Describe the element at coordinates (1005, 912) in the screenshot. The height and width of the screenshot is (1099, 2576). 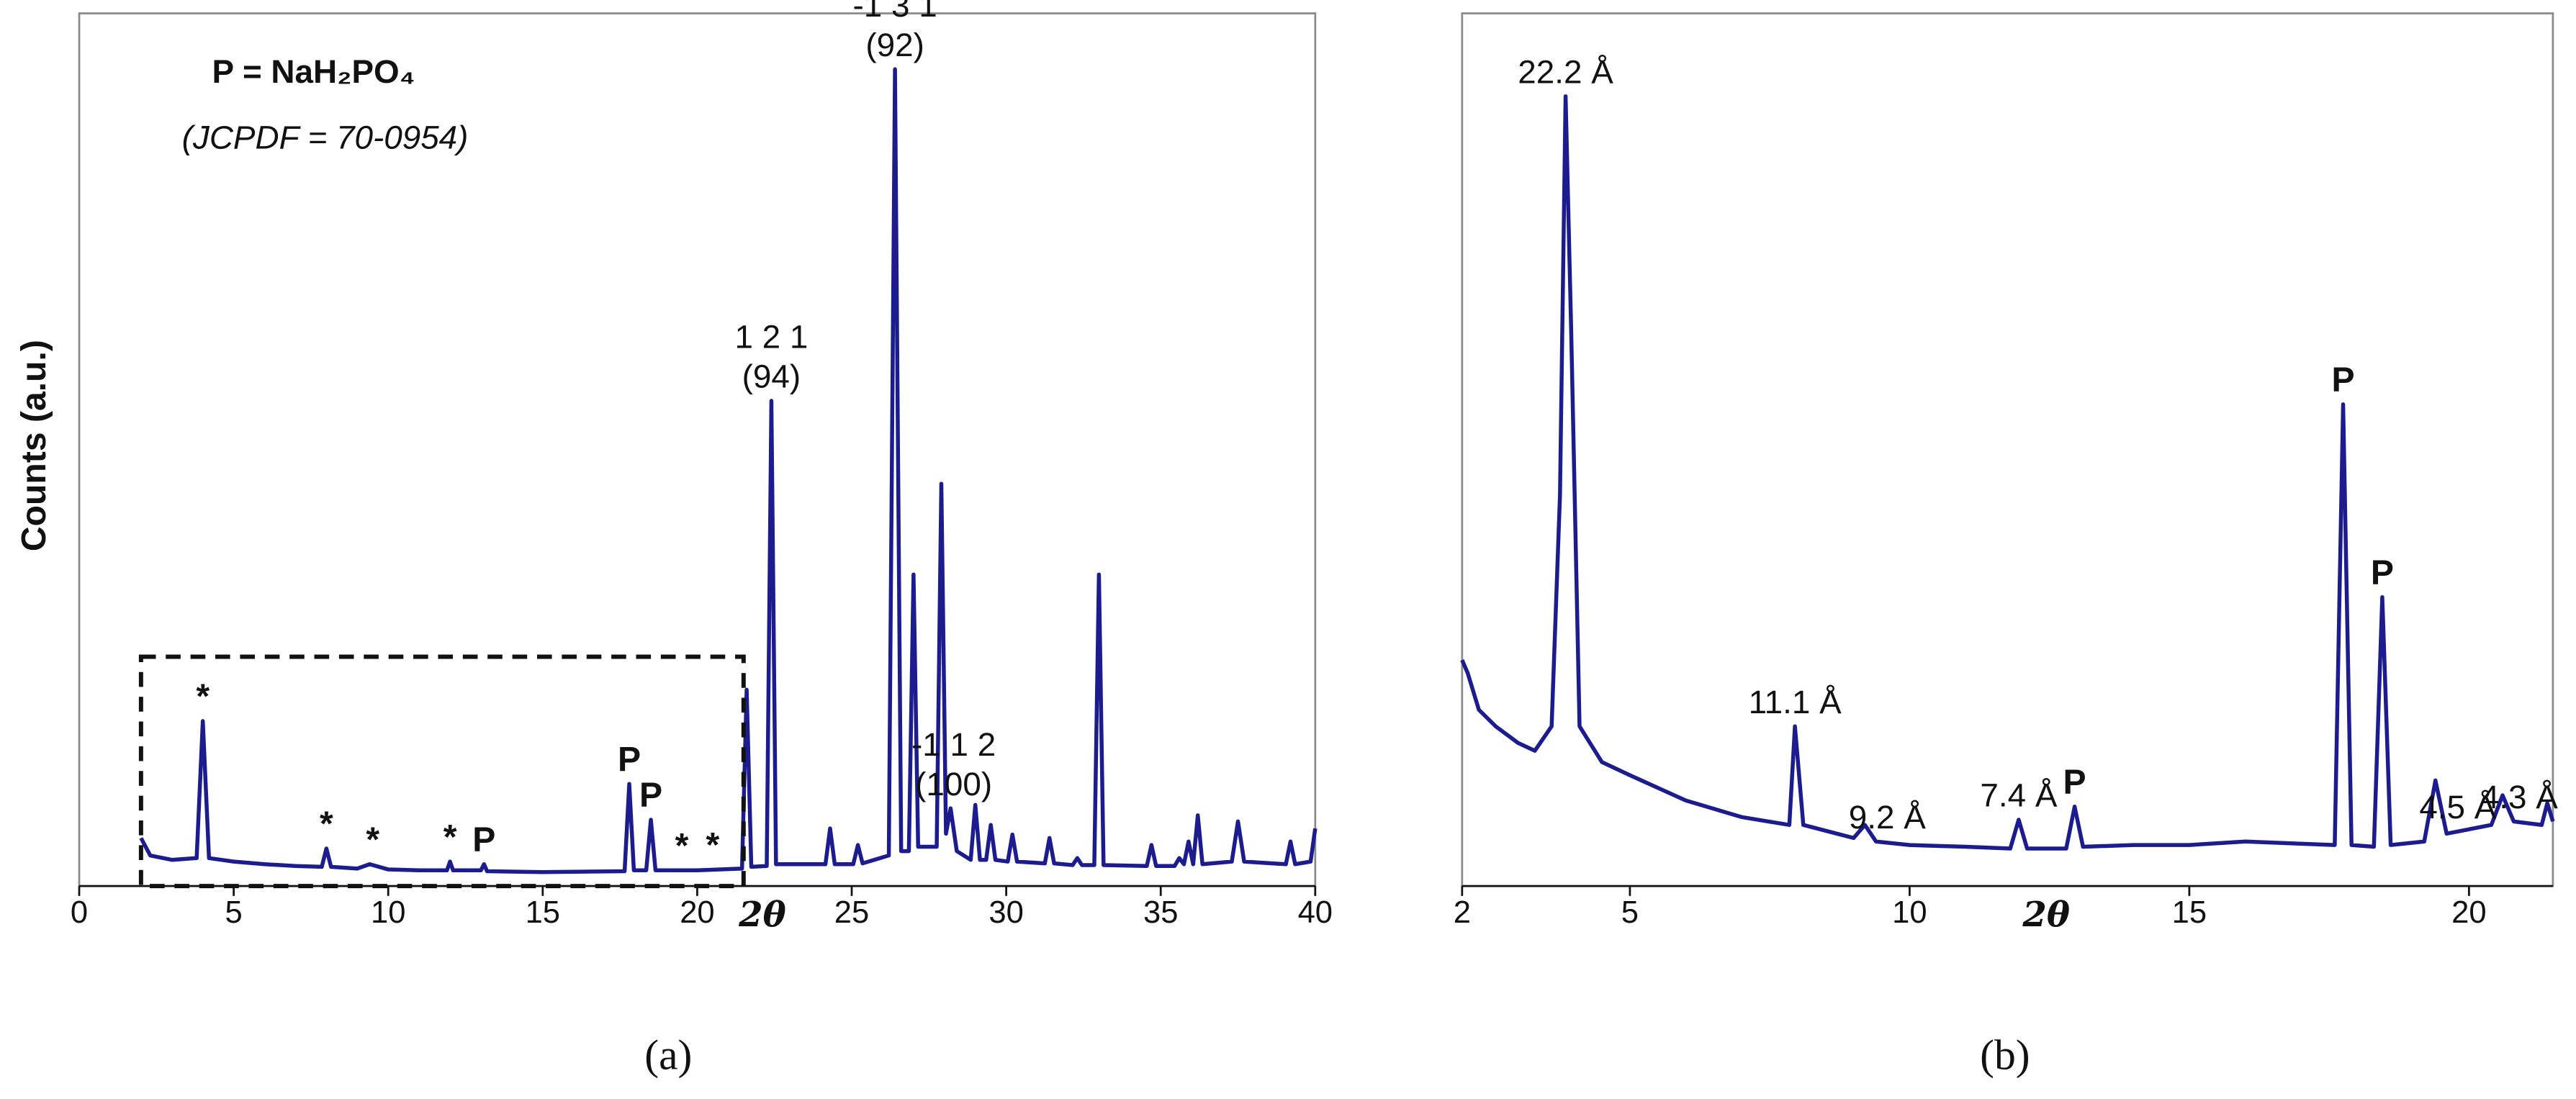
I see `x-tick-label: 30` at that location.